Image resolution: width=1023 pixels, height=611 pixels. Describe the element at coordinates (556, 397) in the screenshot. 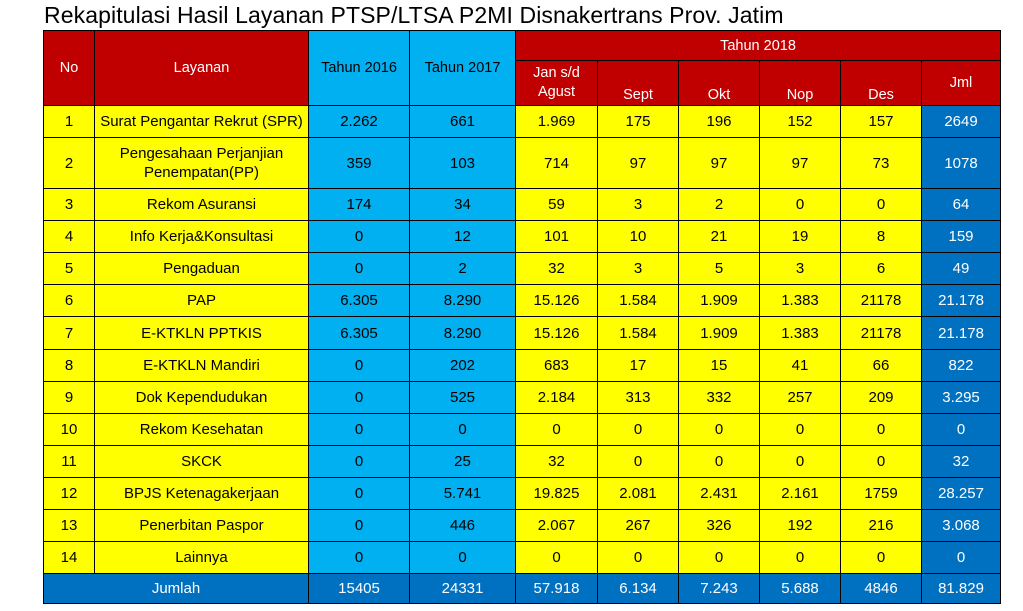

I see `cell-jan-agust: 2.184` at that location.